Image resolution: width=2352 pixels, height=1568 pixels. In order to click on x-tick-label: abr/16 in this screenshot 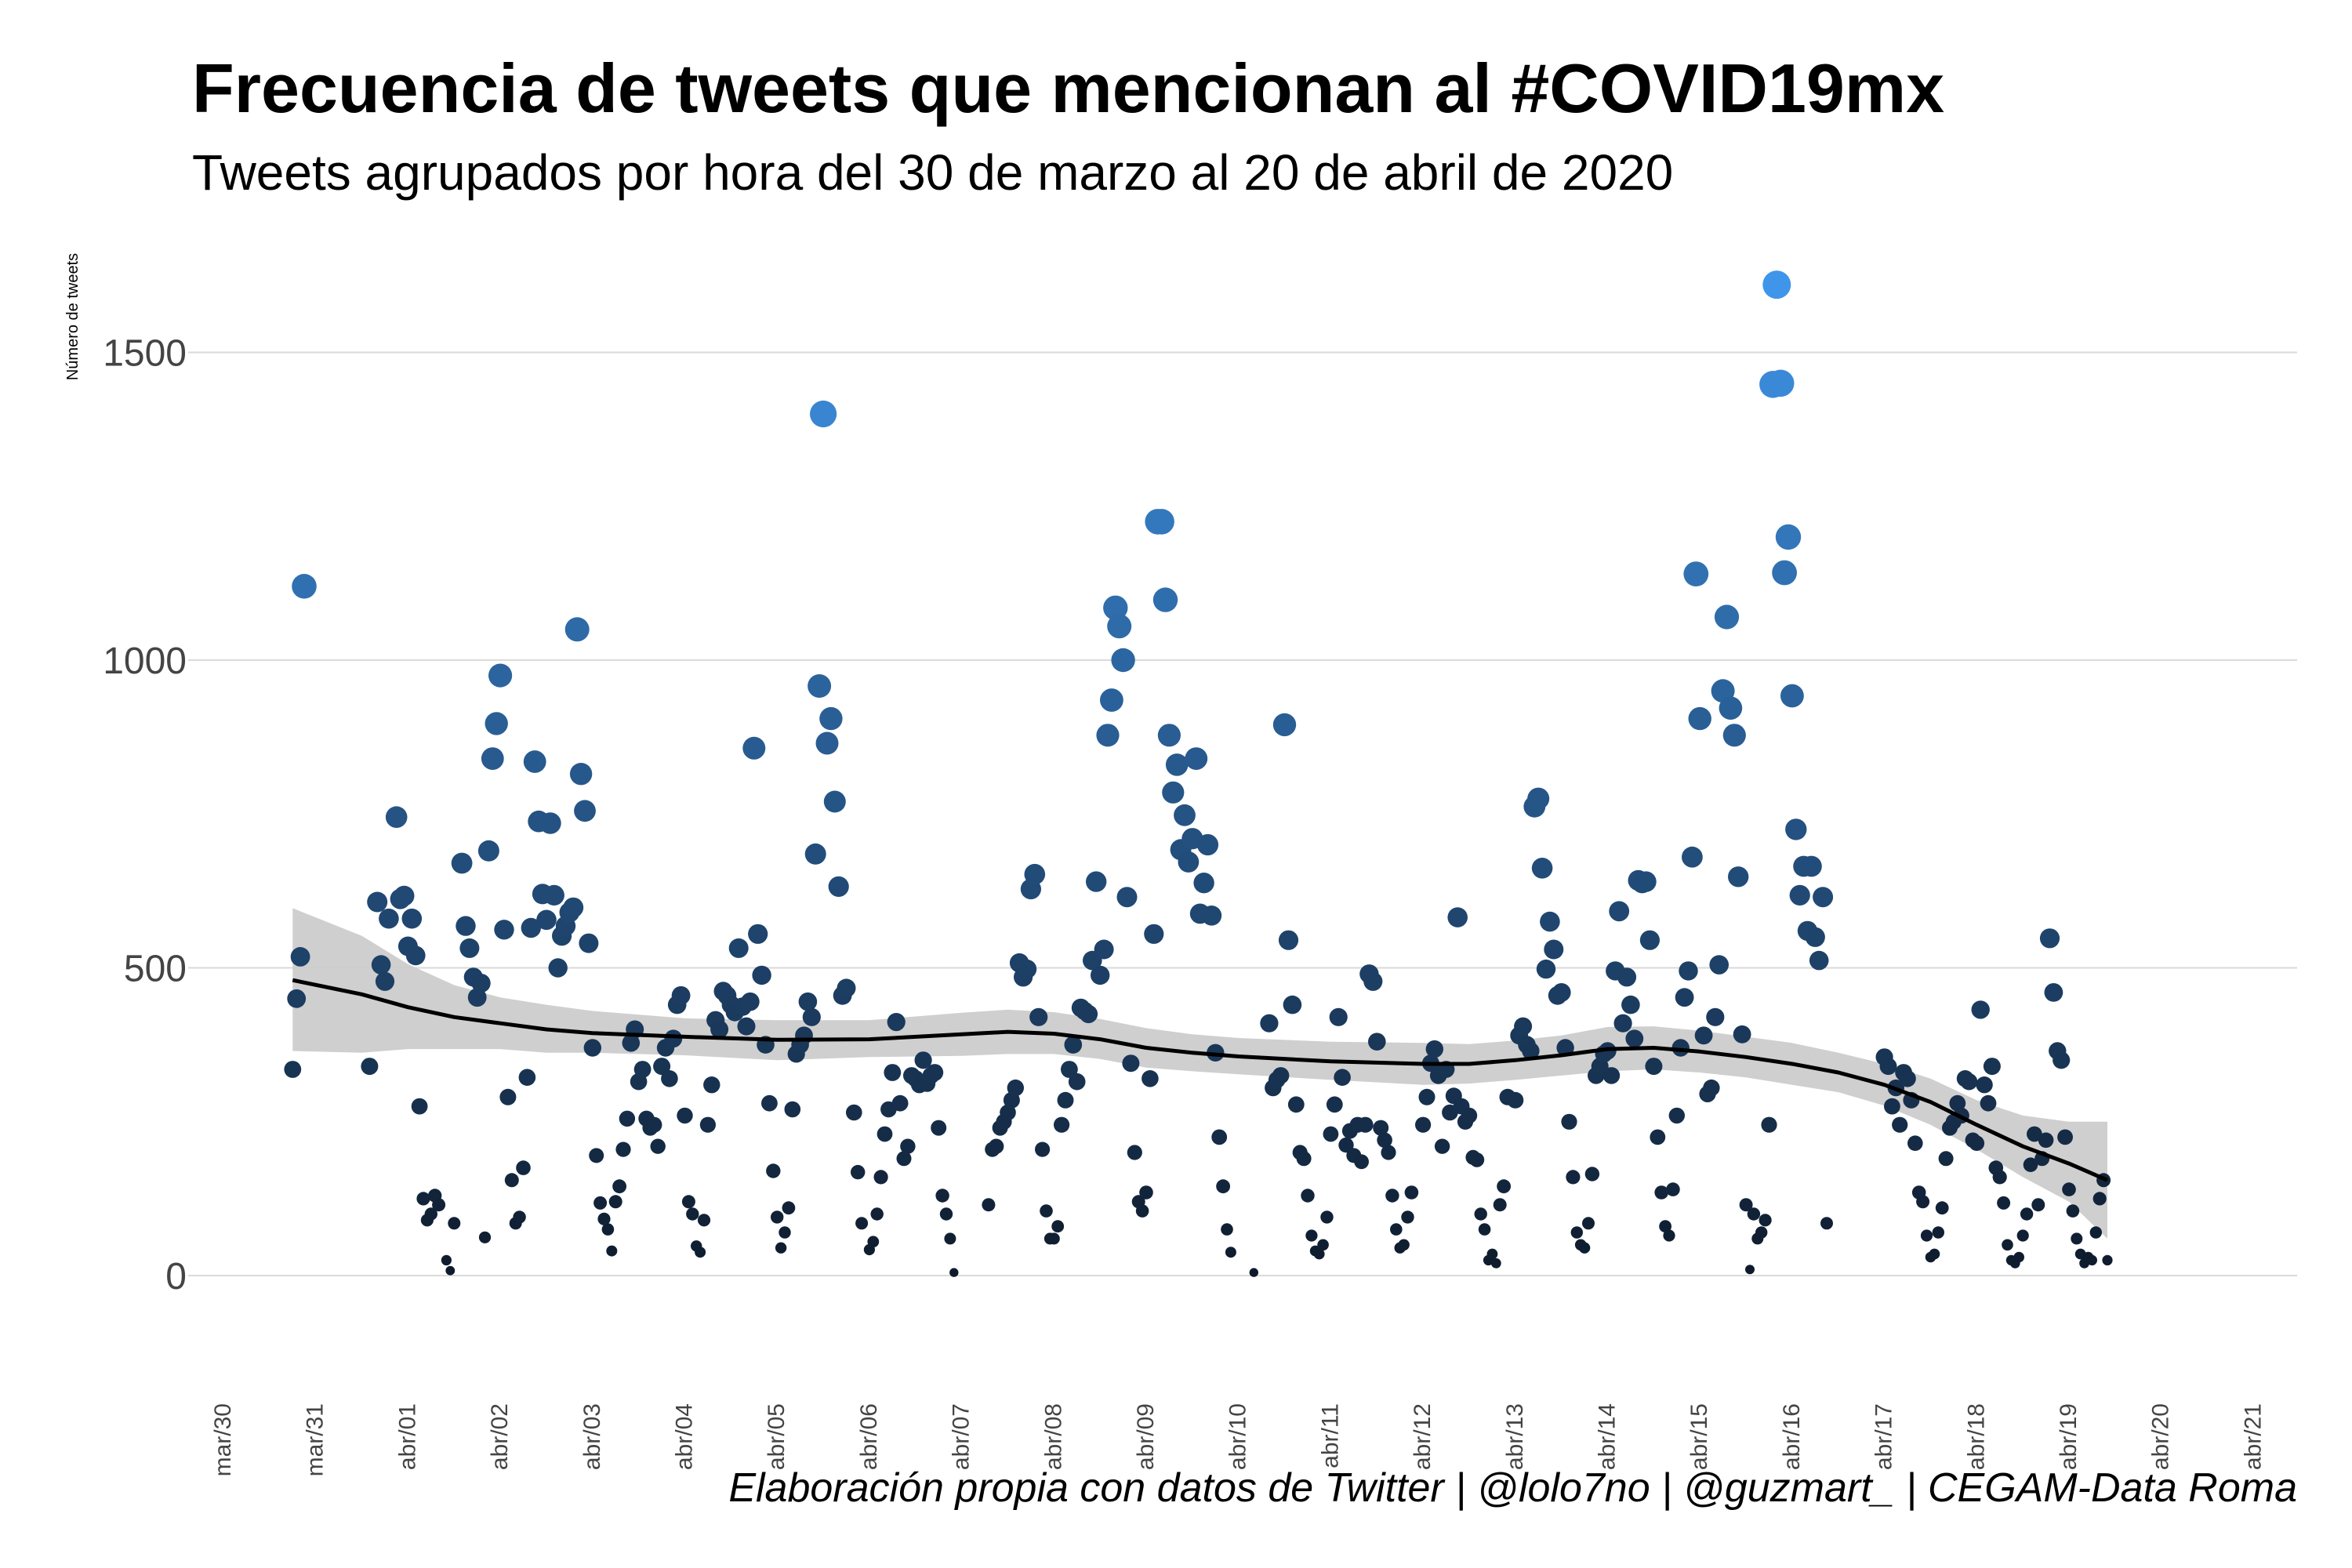, I will do `click(1792, 1436)`.